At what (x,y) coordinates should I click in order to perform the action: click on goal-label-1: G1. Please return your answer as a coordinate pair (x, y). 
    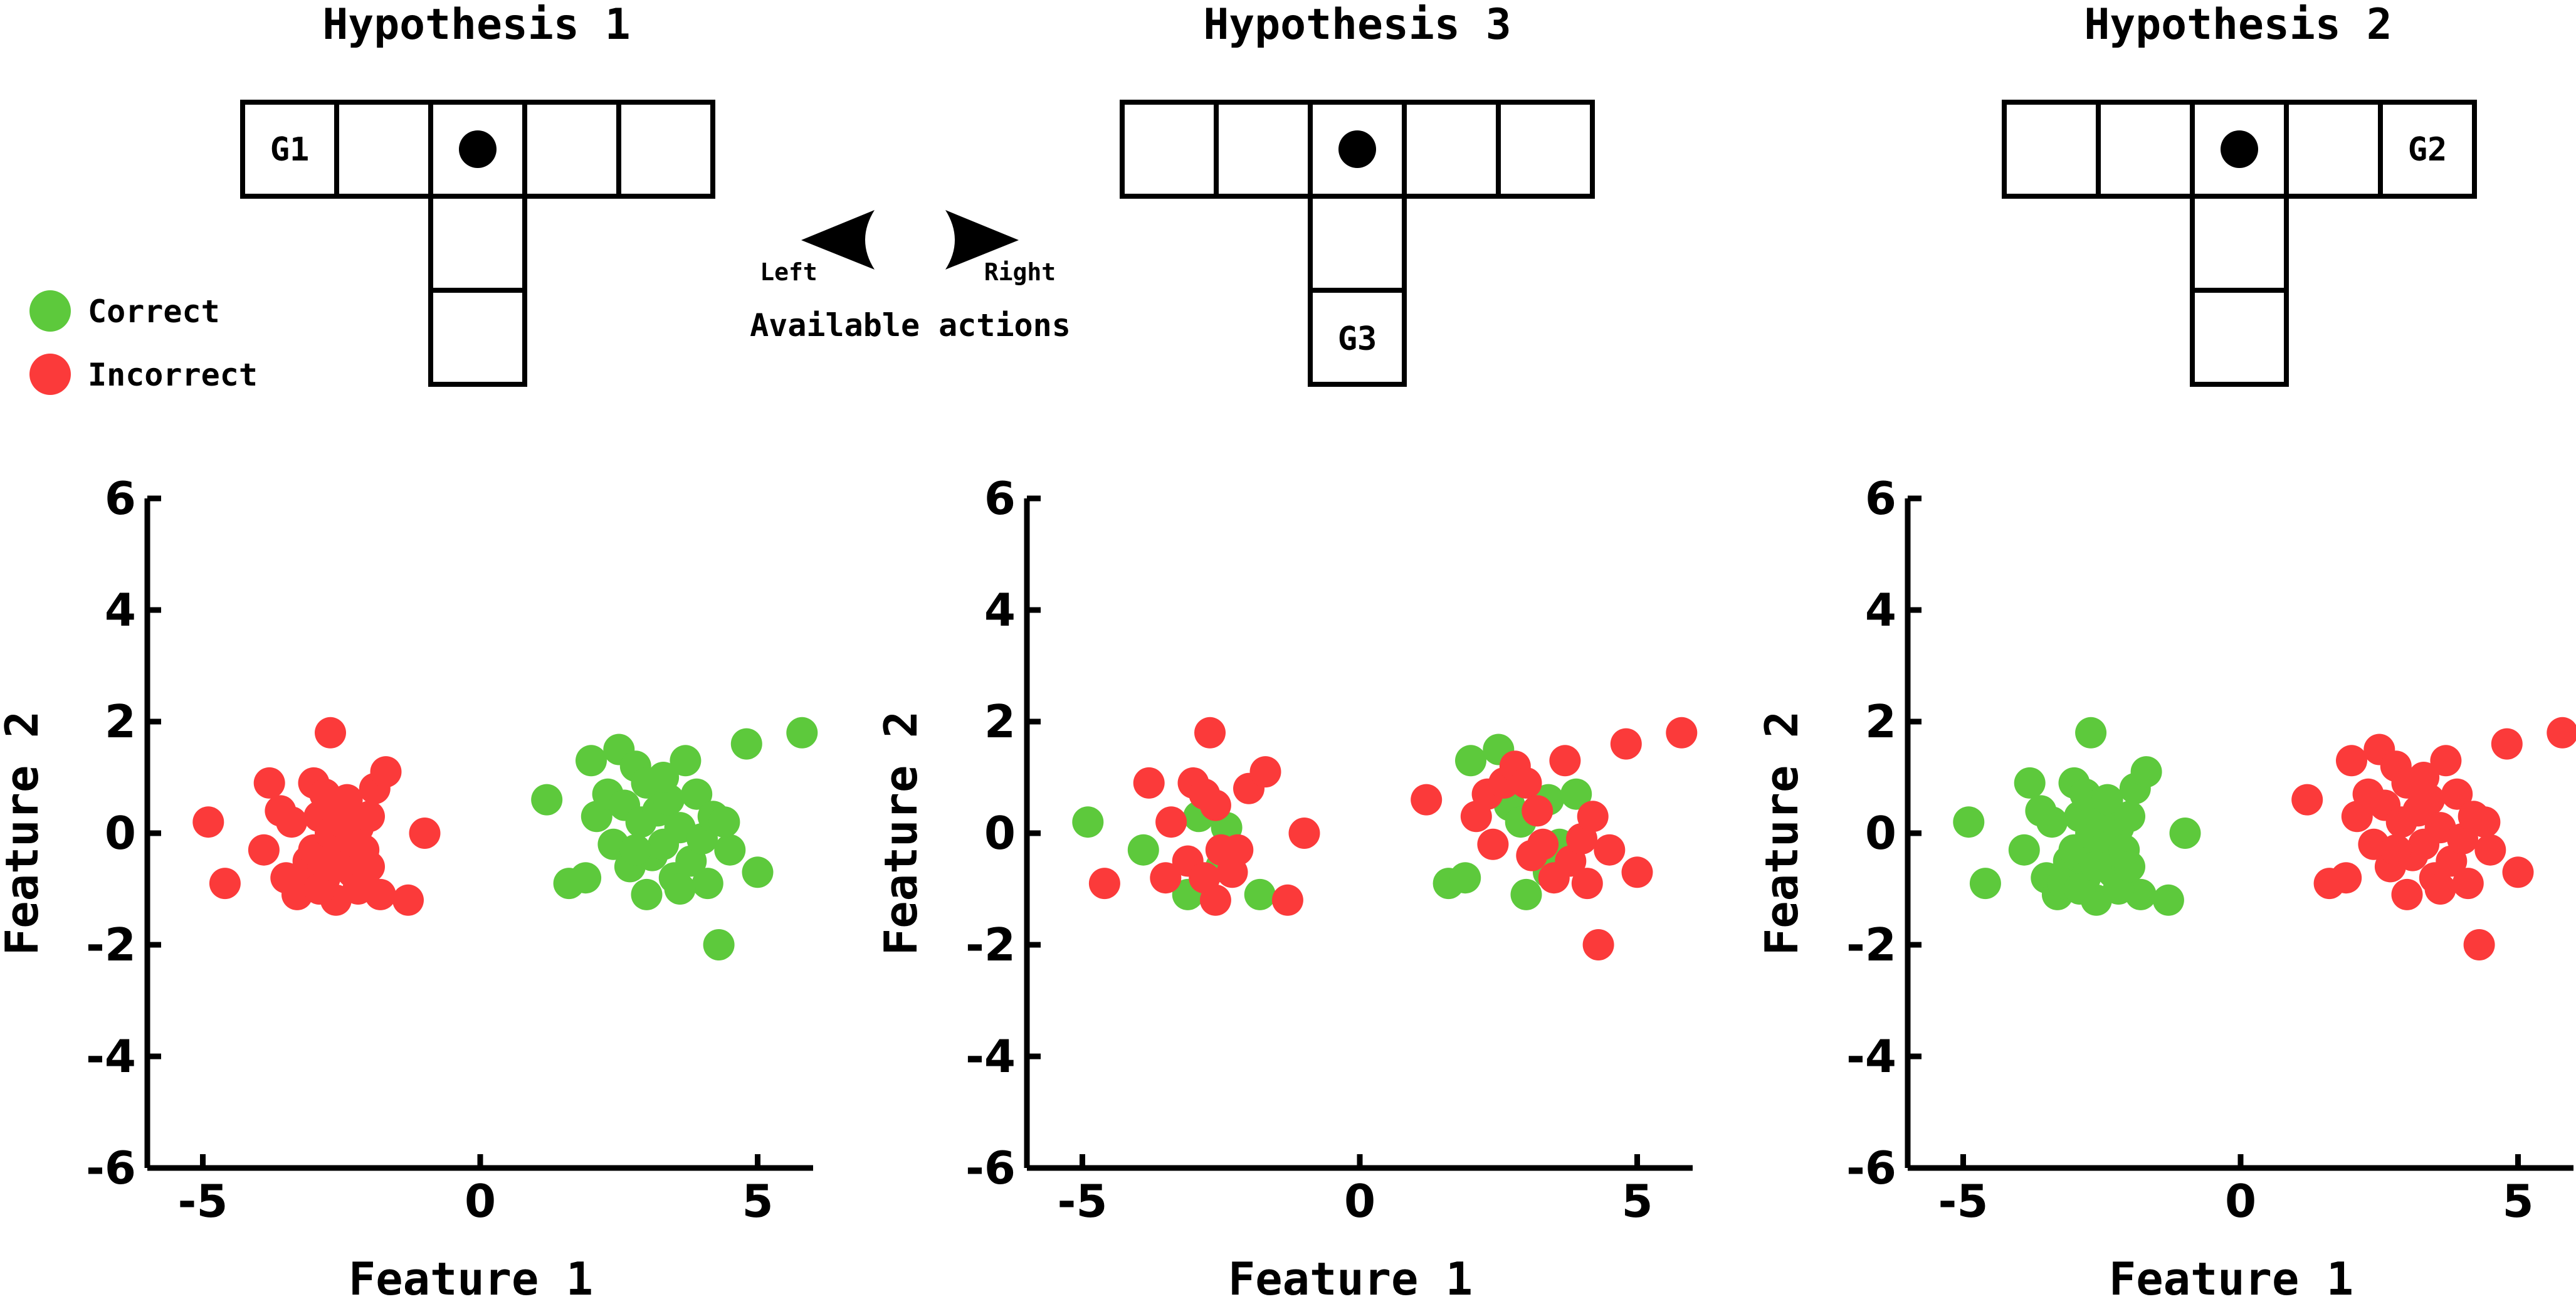
    Looking at the image, I should click on (290, 150).